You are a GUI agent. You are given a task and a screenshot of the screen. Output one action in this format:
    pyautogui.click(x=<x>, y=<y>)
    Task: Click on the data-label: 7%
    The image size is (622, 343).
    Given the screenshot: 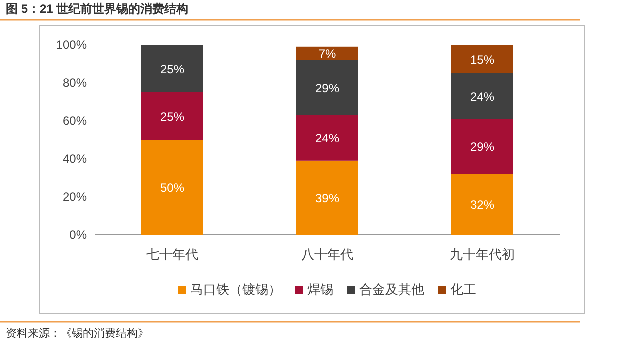 What is the action you would take?
    pyautogui.click(x=327, y=54)
    